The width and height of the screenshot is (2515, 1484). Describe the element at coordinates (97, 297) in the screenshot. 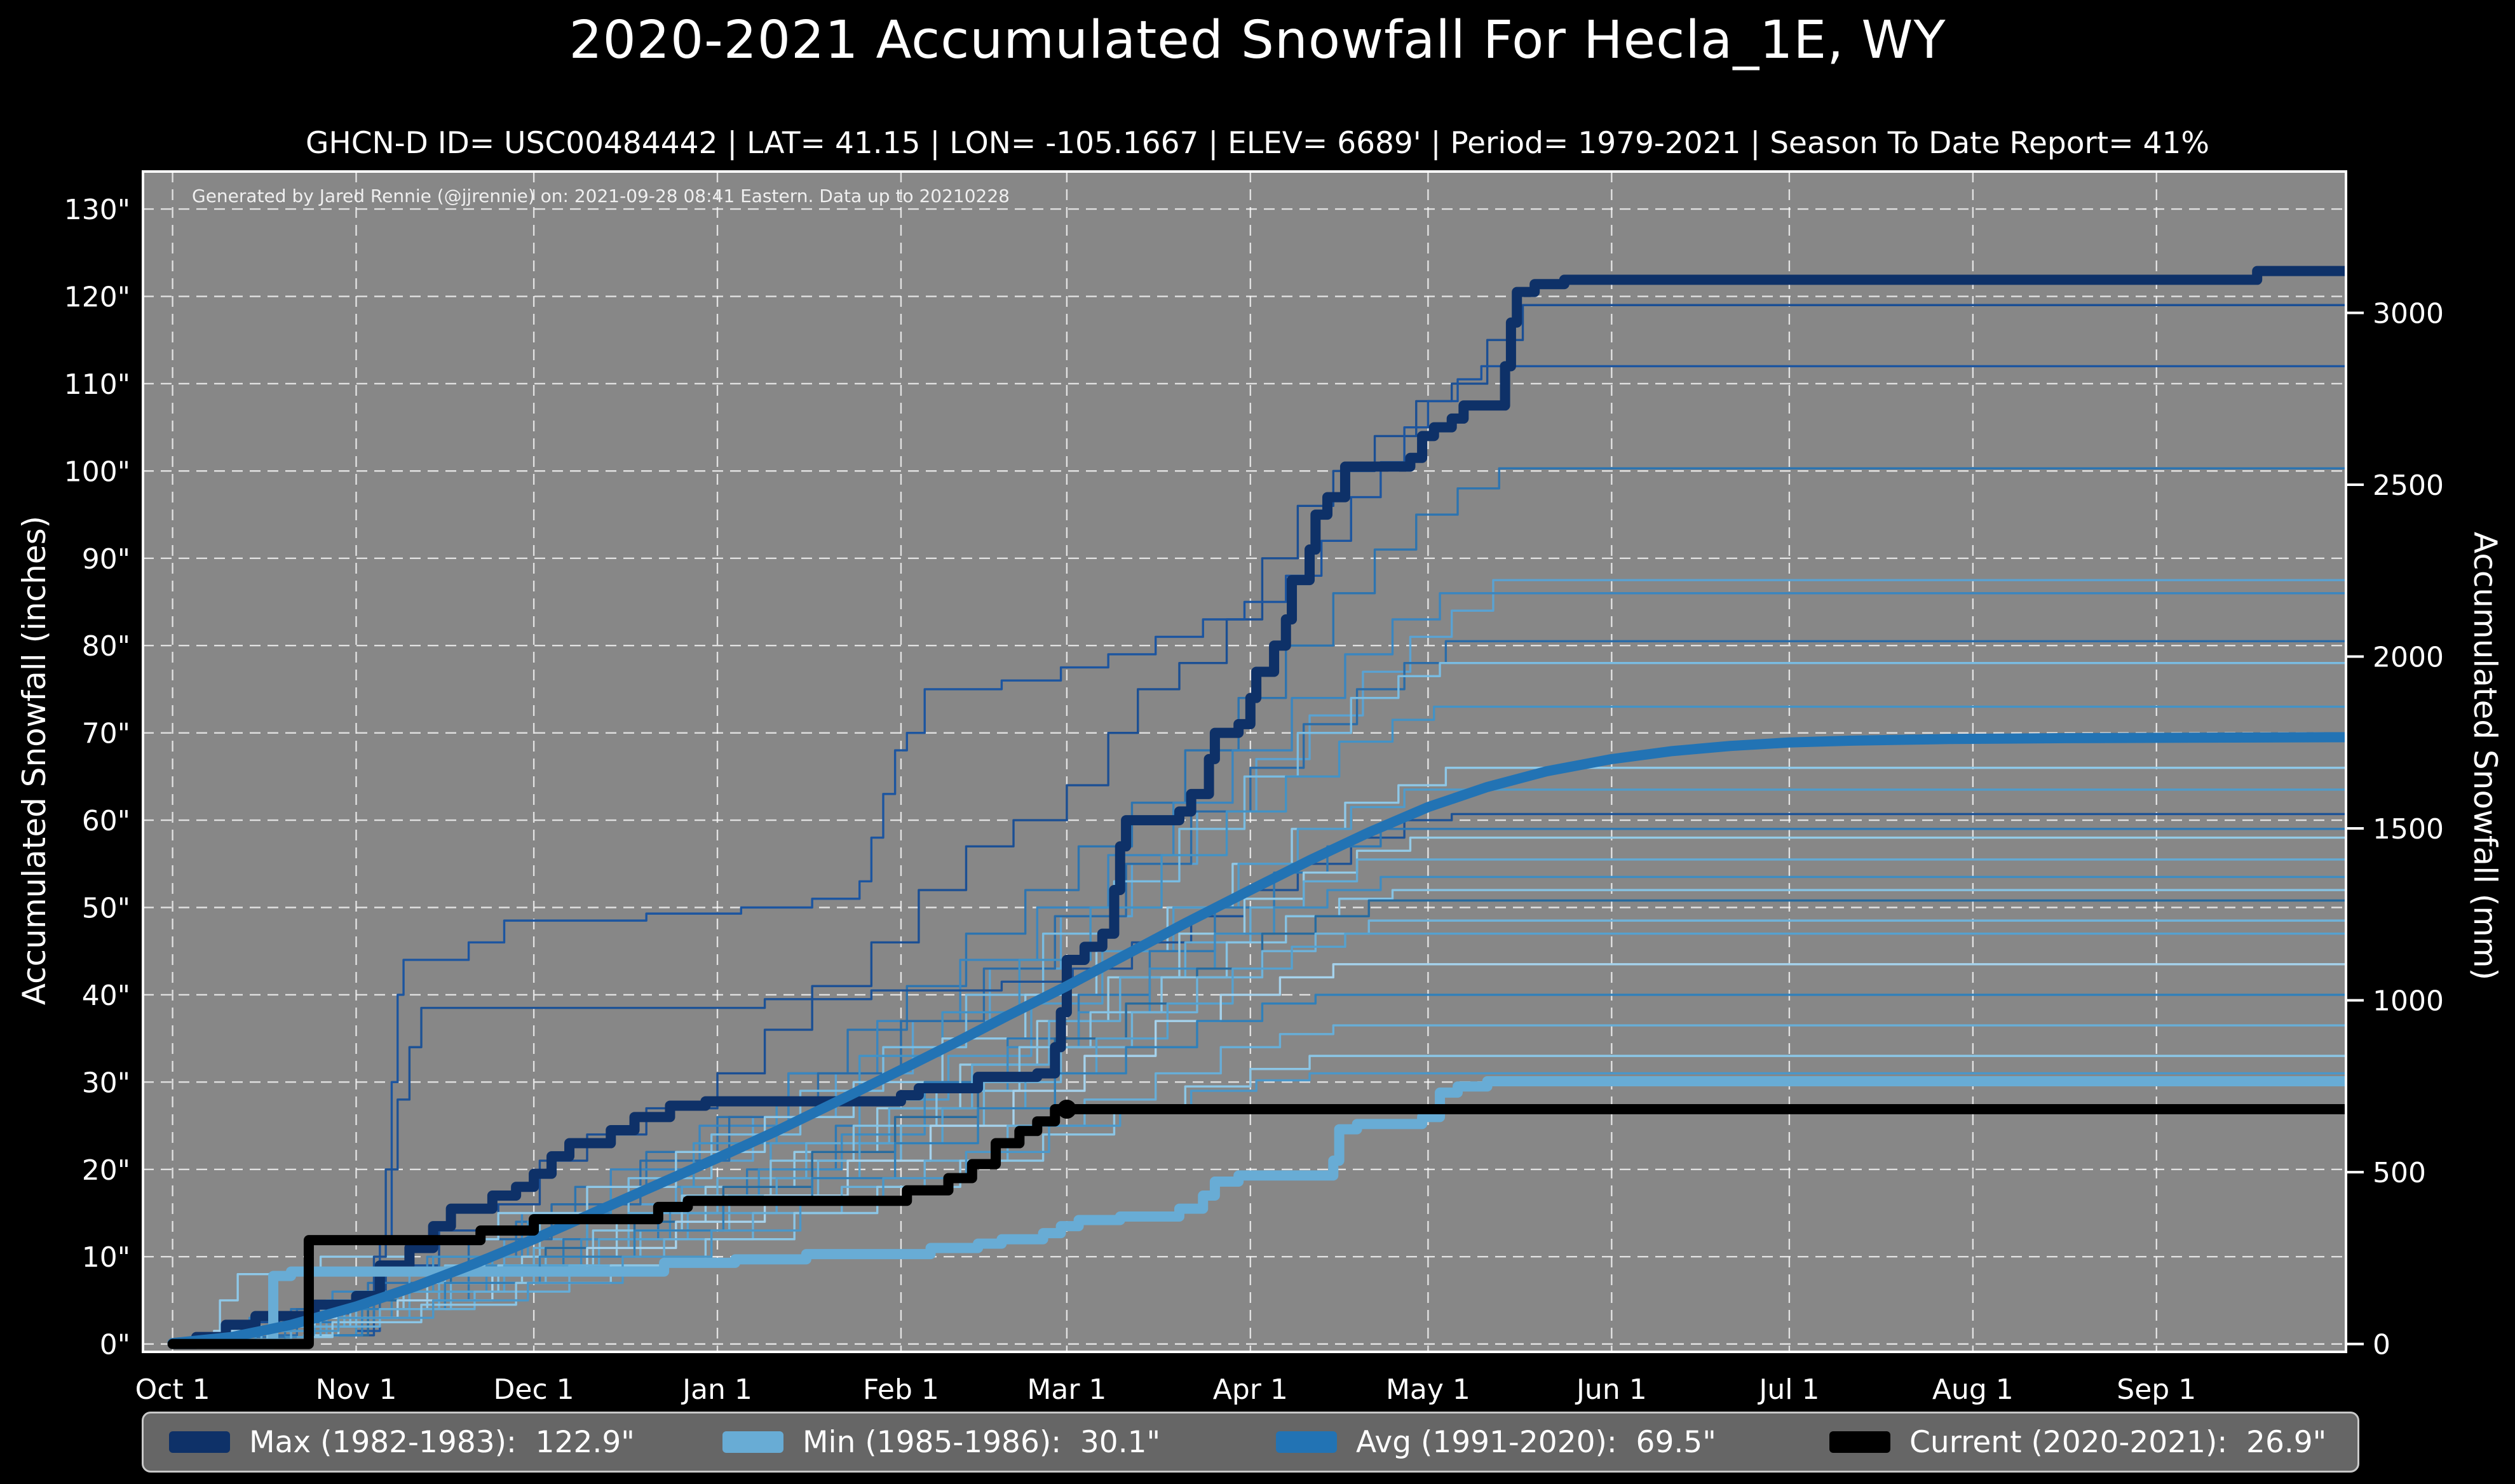

I see `y-tick-label-inches: 120"` at that location.